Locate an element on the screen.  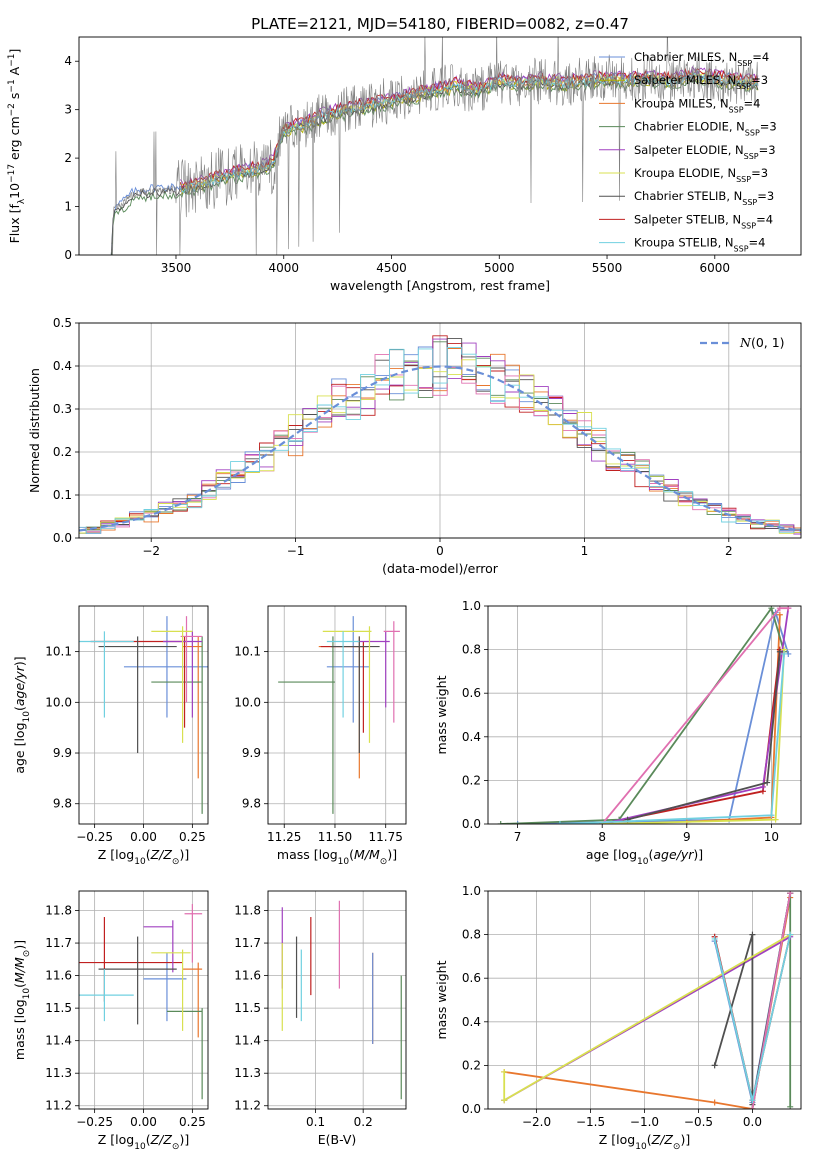
spectrum-xlabel-part: wavelength [Angstrom, rest frame] is located at coordinates (440, 285).